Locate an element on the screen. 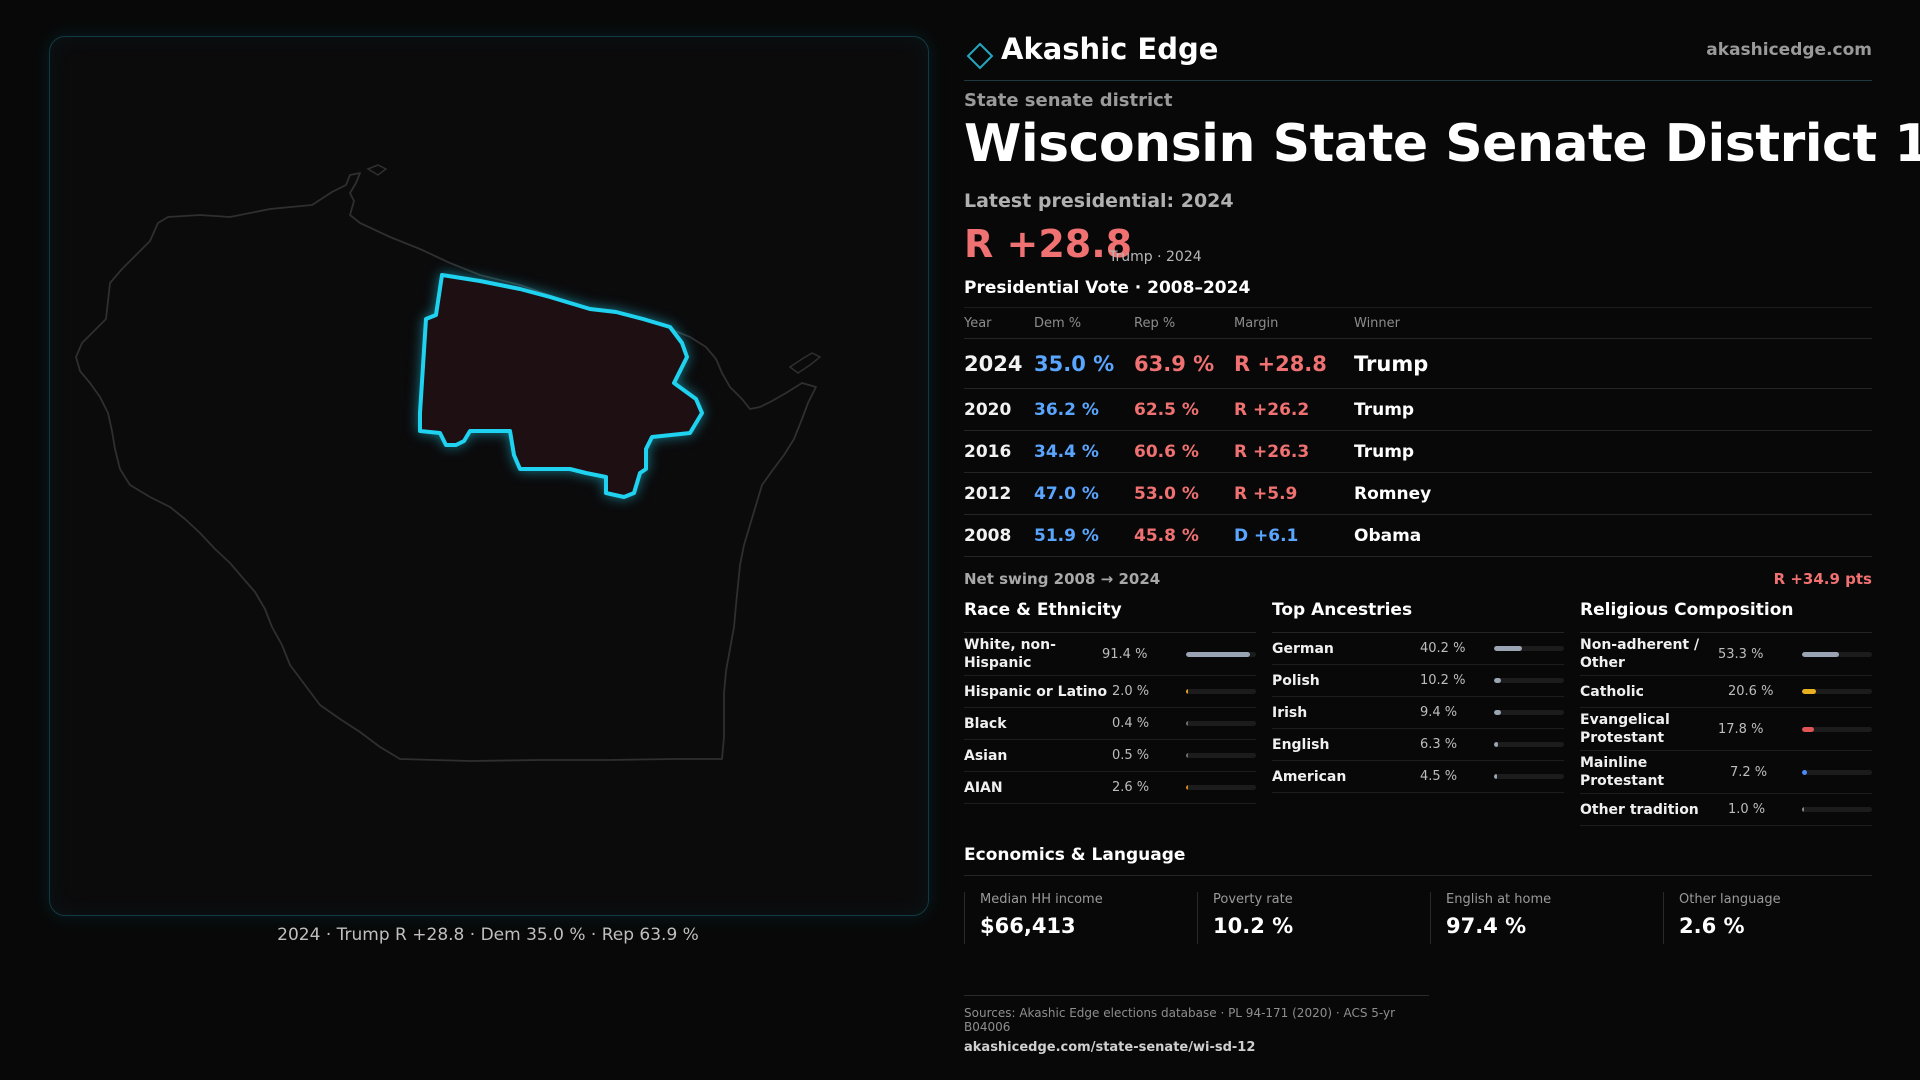  demo-label: Asian is located at coordinates (986, 755).